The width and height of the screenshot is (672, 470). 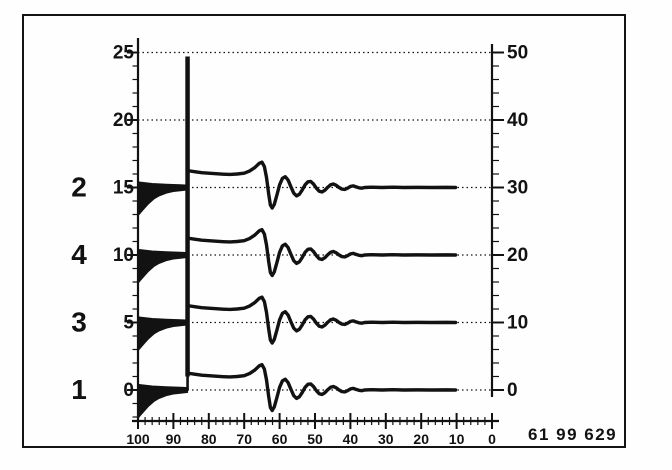 What do you see at coordinates (79, 254) in the screenshot?
I see `trace-label: 4` at bounding box center [79, 254].